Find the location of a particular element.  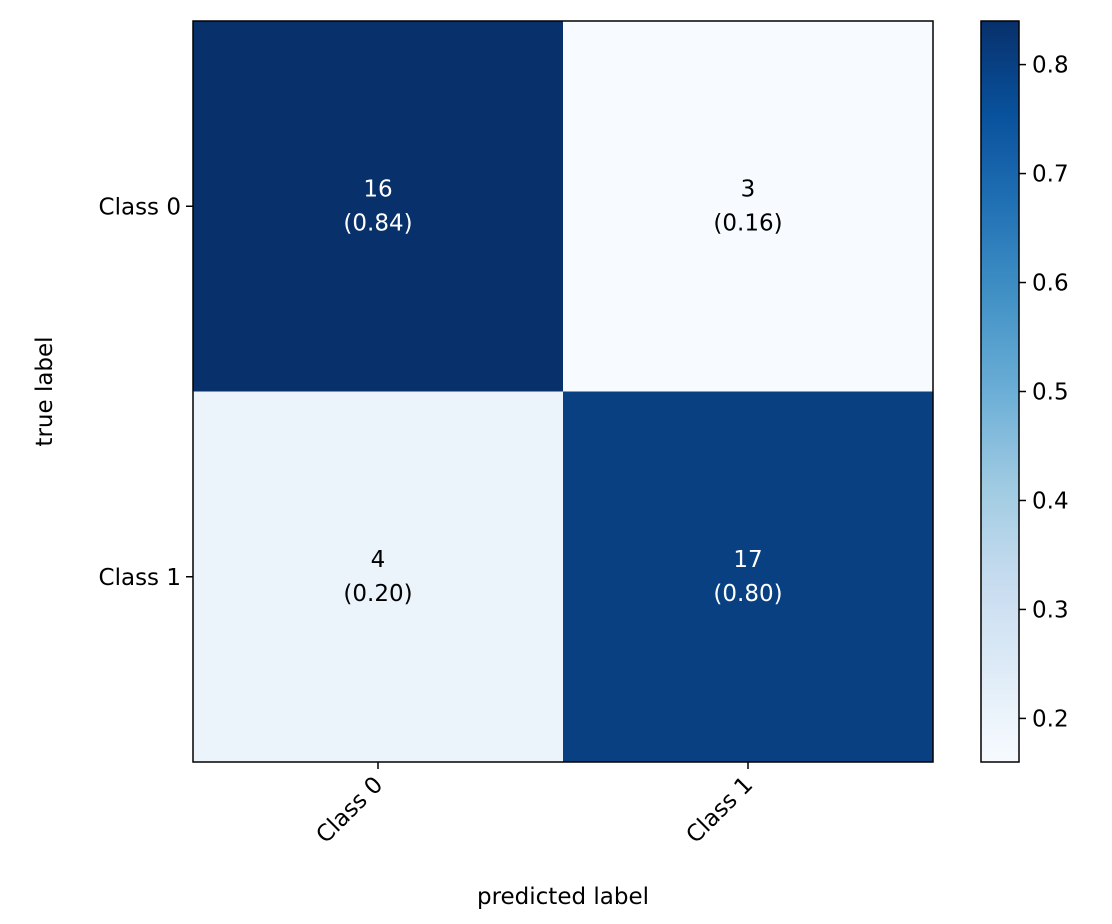

colorbar-tick-label: 0.4 is located at coordinates (1050, 501).